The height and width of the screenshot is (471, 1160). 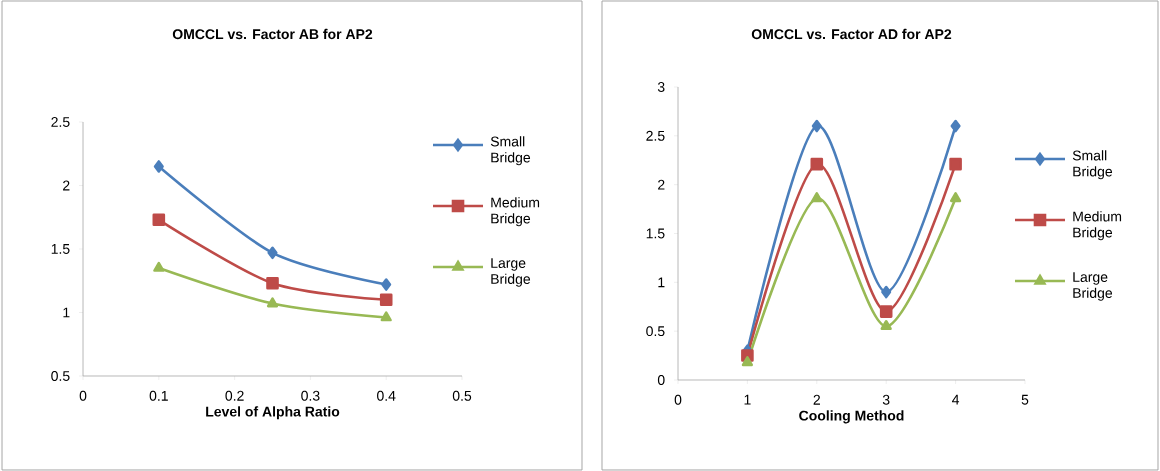 What do you see at coordinates (386, 395) in the screenshot?
I see `x-tick-label: 0.4` at bounding box center [386, 395].